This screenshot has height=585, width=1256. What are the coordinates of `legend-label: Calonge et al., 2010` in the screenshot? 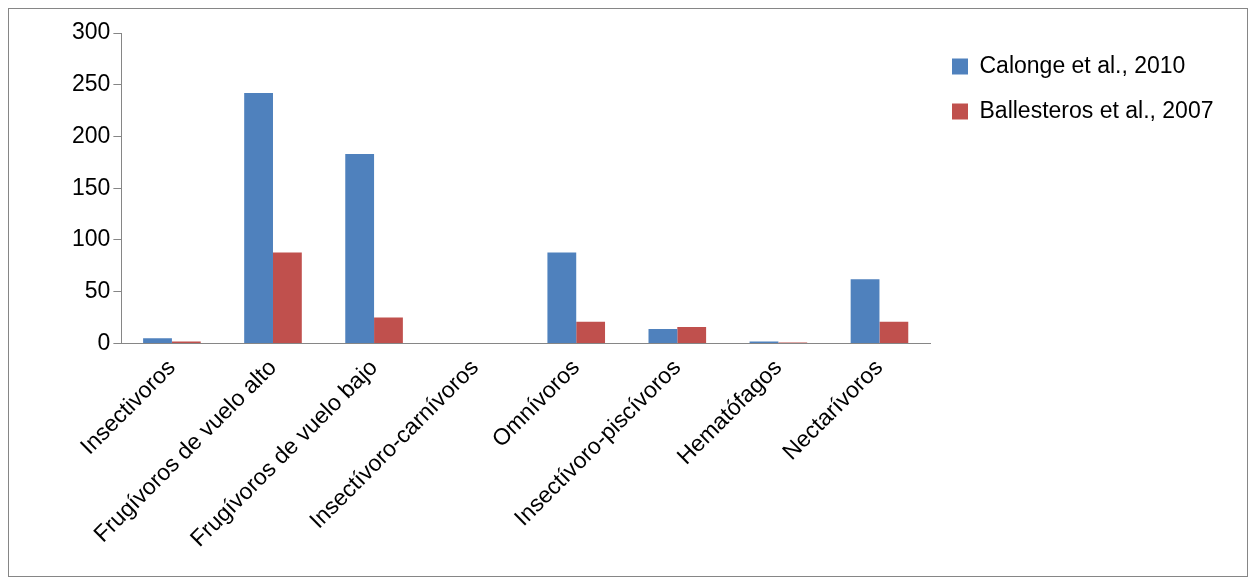 It's located at (1082, 64).